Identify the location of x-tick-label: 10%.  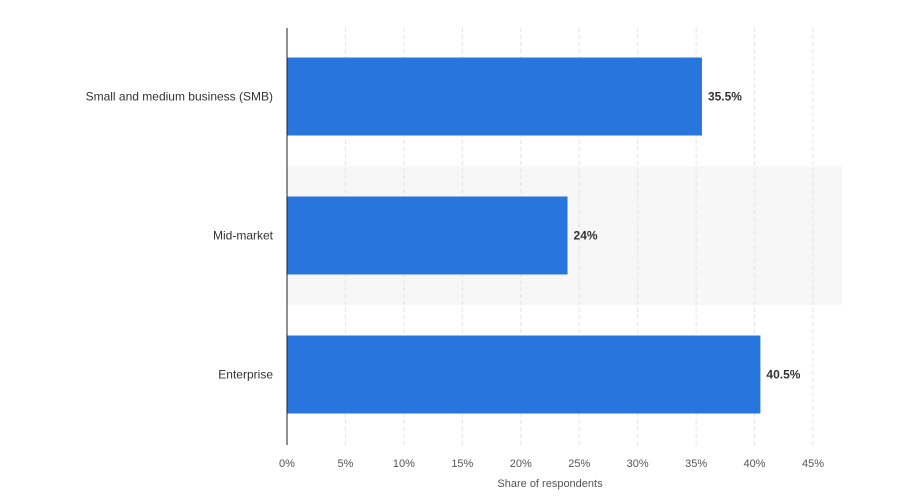
(404, 464).